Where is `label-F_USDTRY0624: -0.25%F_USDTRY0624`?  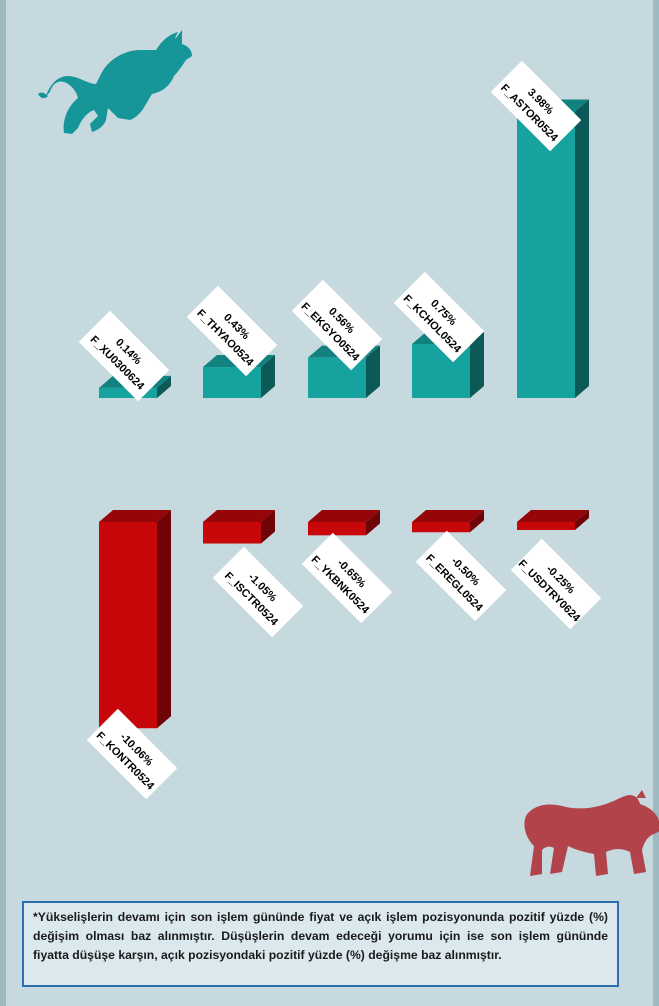 label-F_USDTRY0624: -0.25%F_USDTRY0624 is located at coordinates (556, 584).